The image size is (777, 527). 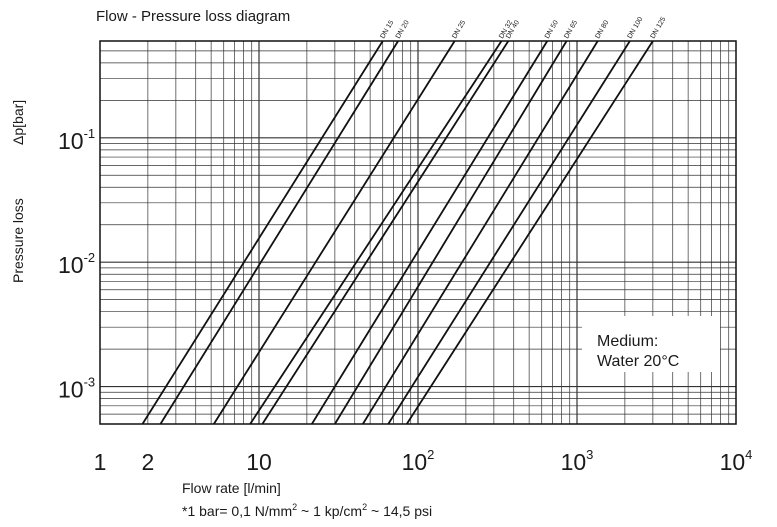 I want to click on y-axis-label-unit: Δp[bar], so click(x=18, y=122).